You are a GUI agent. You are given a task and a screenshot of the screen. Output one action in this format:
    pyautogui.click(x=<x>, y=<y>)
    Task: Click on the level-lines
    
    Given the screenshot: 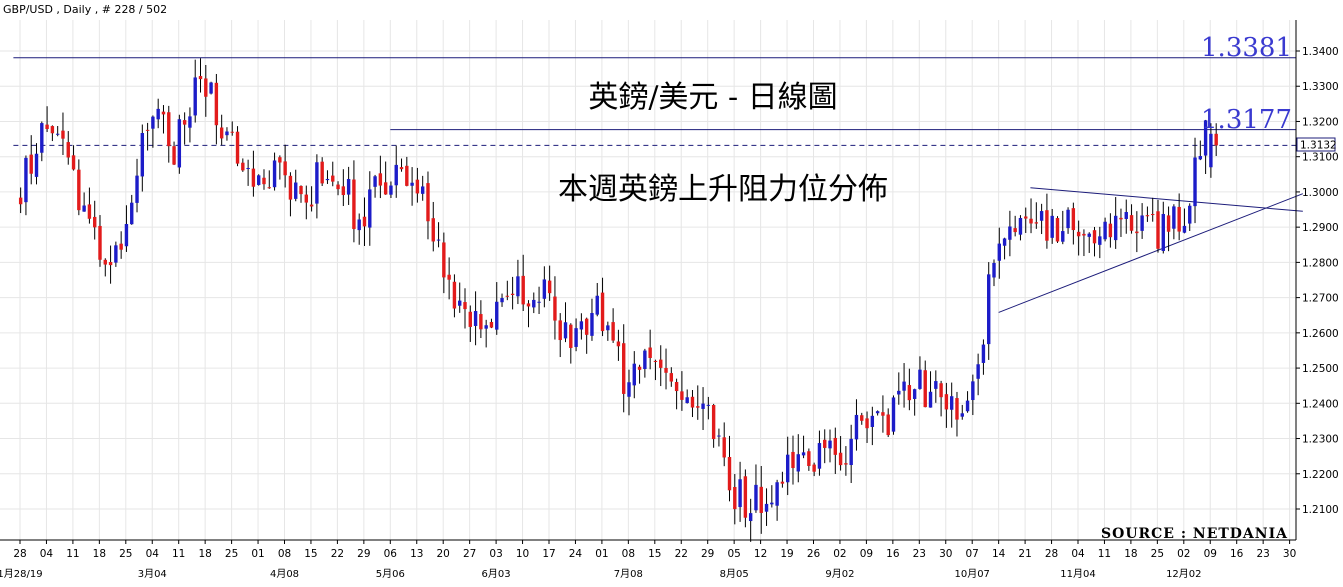 What is the action you would take?
    pyautogui.click(x=654, y=101)
    